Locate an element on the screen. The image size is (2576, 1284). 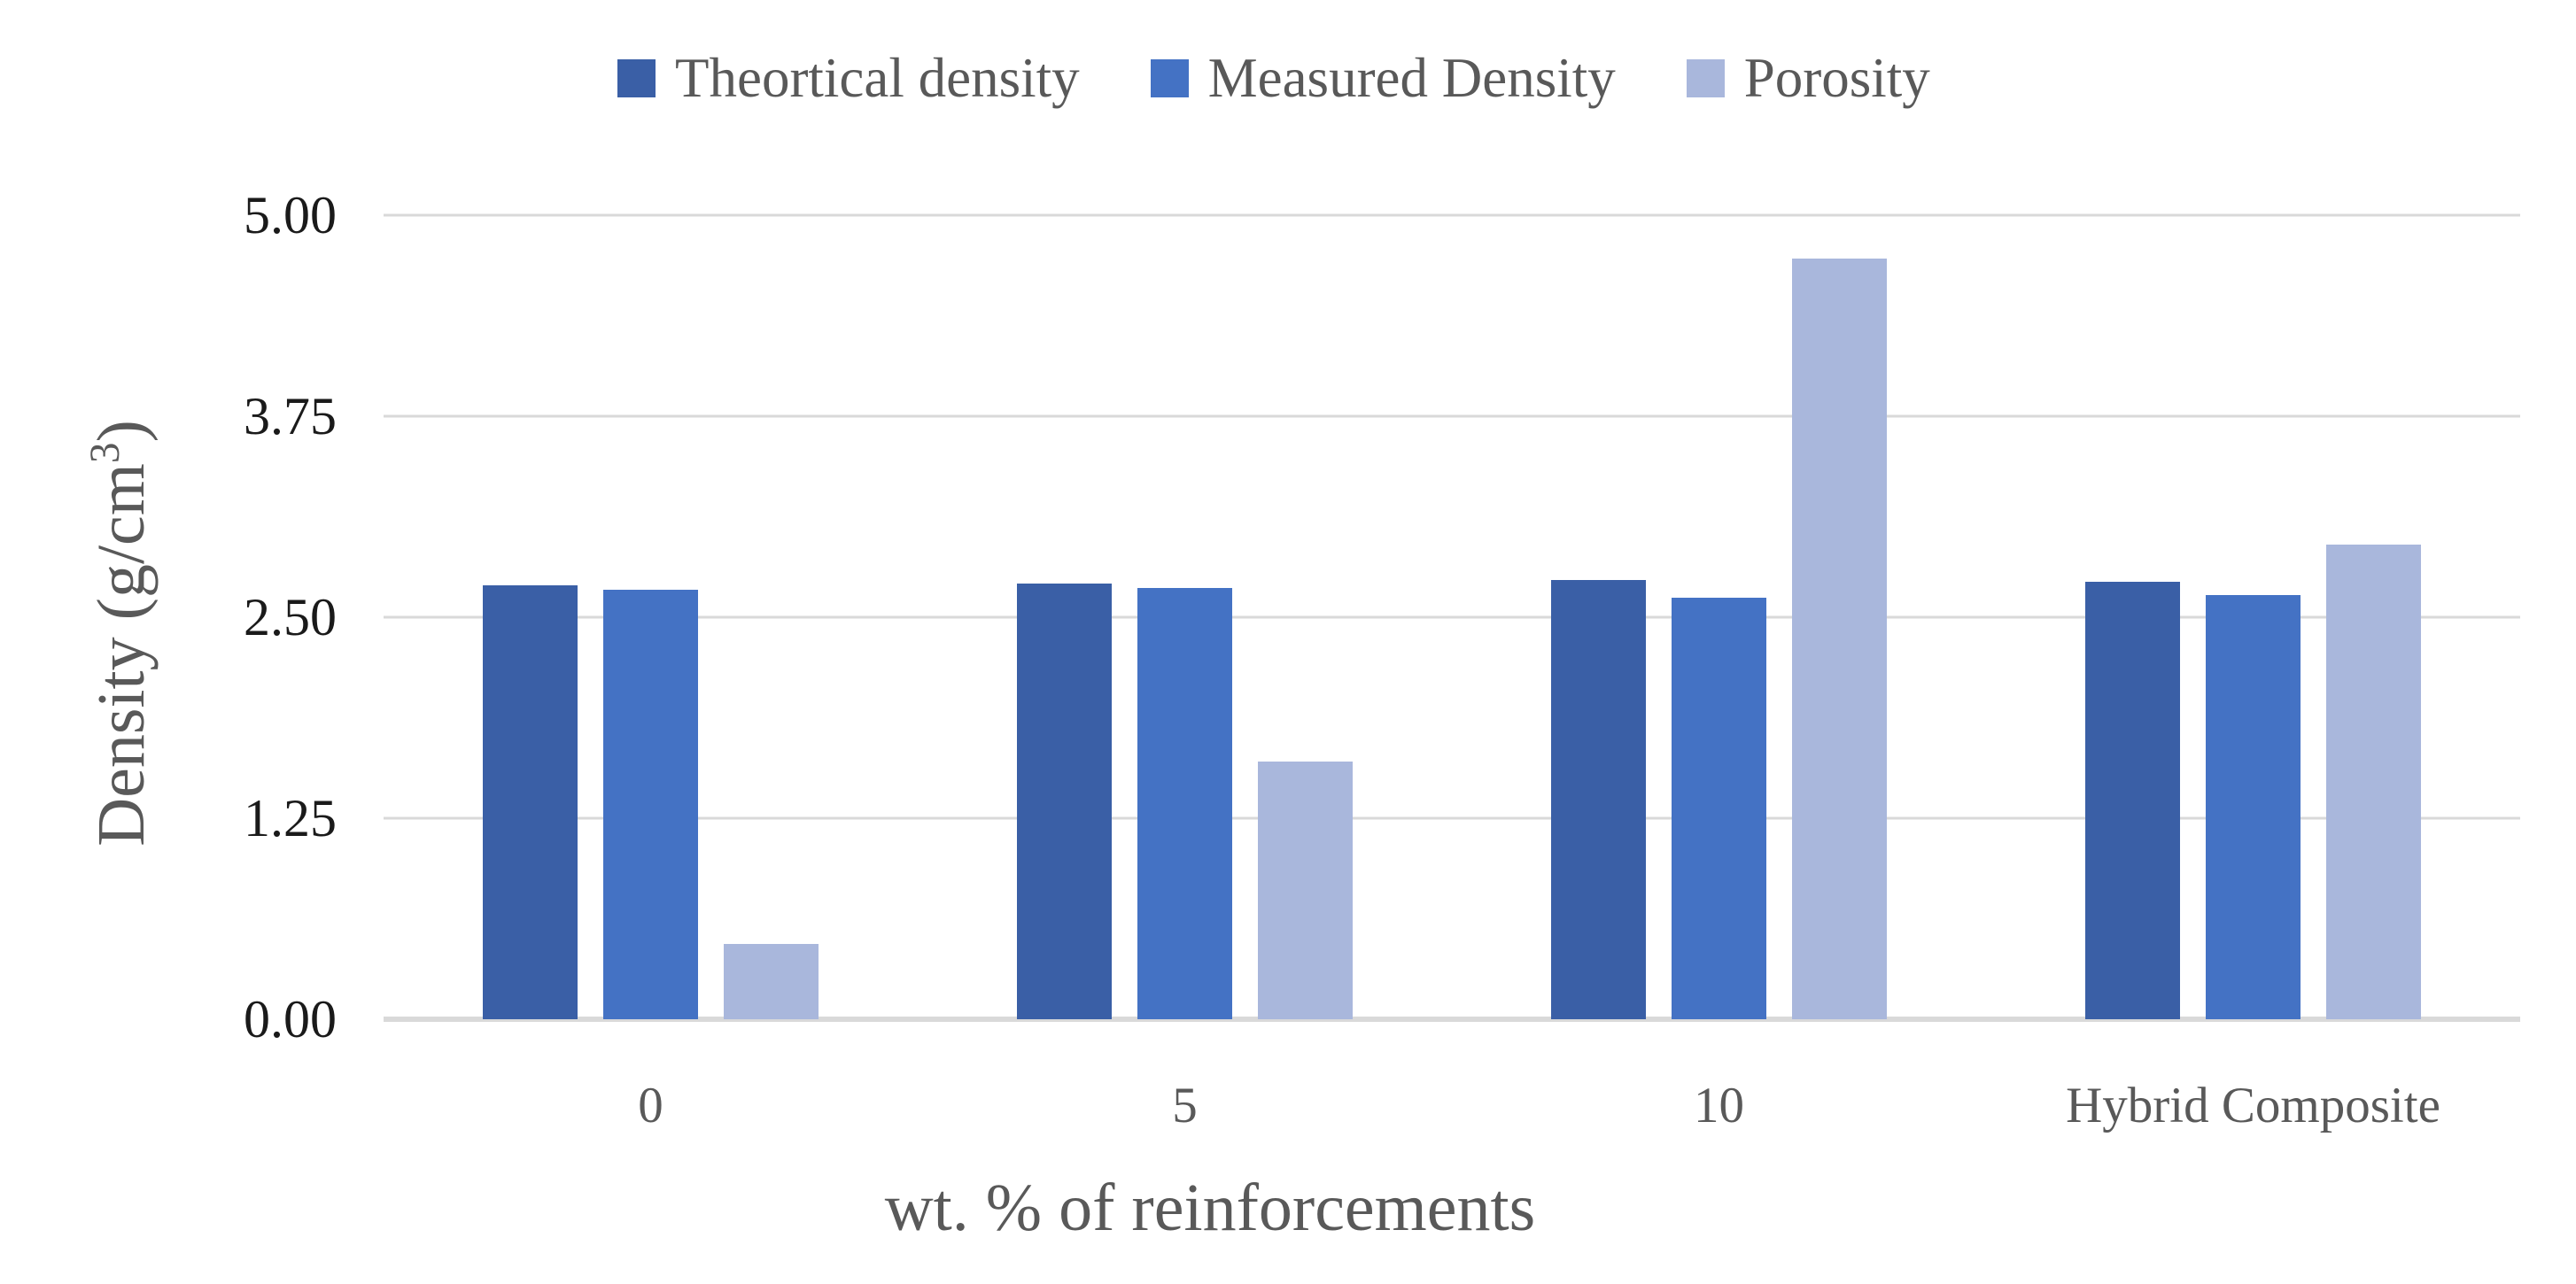
y-tick-label-0.00: 0.00 is located at coordinates (290, 1019).